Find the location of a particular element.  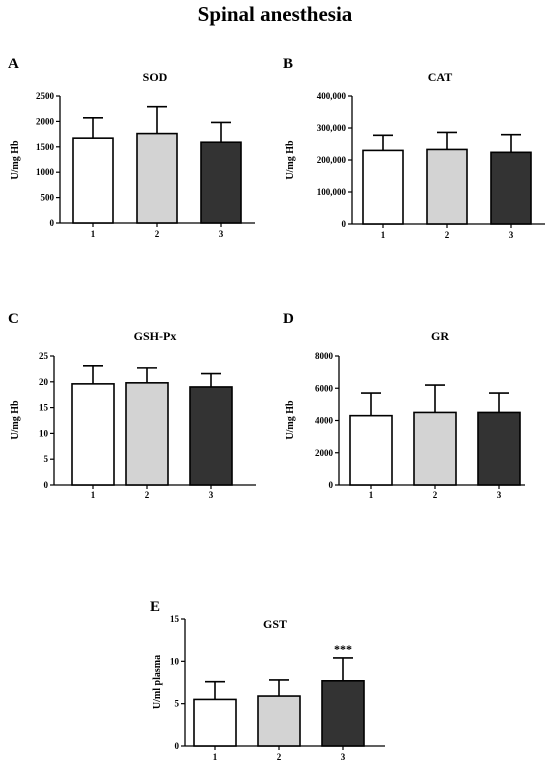

panel-letter: E is located at coordinates (155, 607).